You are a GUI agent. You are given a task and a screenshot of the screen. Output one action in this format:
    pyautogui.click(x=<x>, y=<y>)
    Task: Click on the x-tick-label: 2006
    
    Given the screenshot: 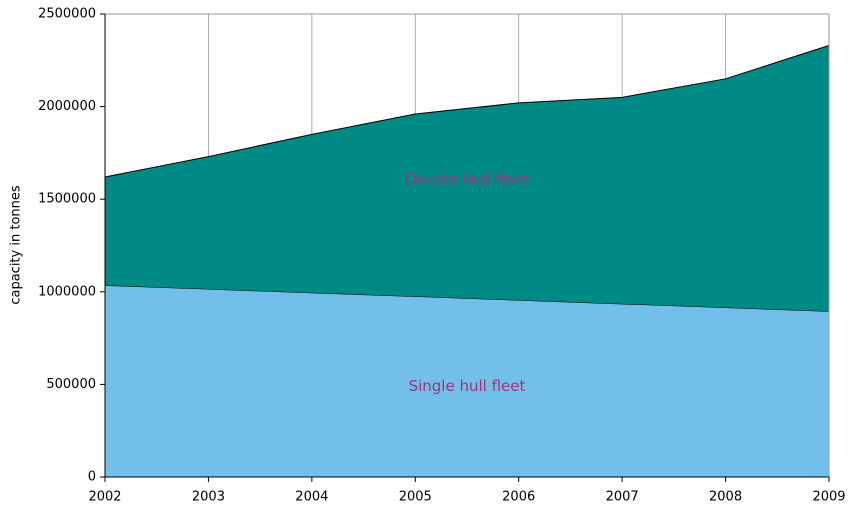 What is the action you would take?
    pyautogui.click(x=518, y=497)
    